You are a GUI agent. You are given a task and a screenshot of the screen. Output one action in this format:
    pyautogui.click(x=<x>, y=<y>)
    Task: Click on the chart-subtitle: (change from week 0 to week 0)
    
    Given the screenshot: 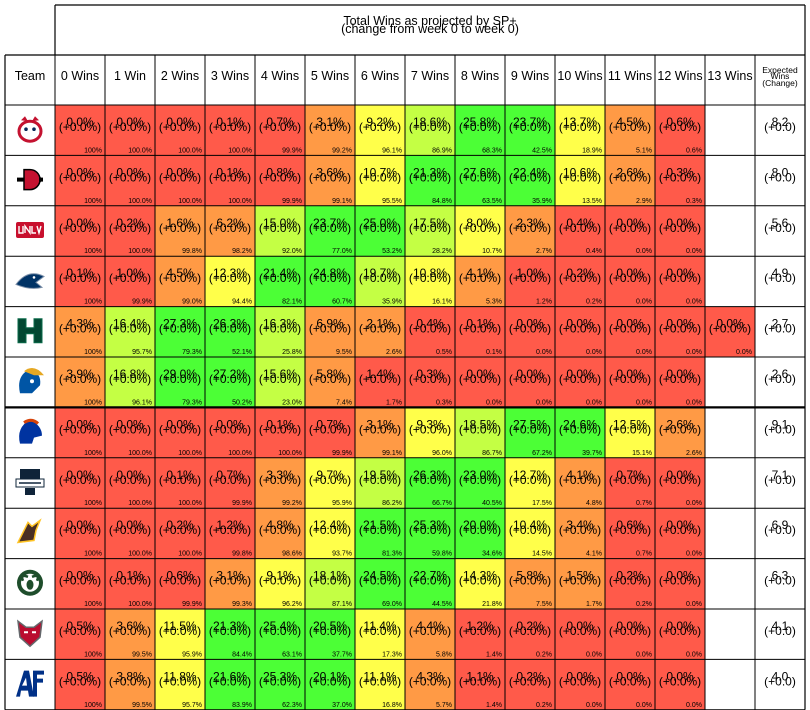 What is the action you would take?
    pyautogui.click(x=430, y=29)
    